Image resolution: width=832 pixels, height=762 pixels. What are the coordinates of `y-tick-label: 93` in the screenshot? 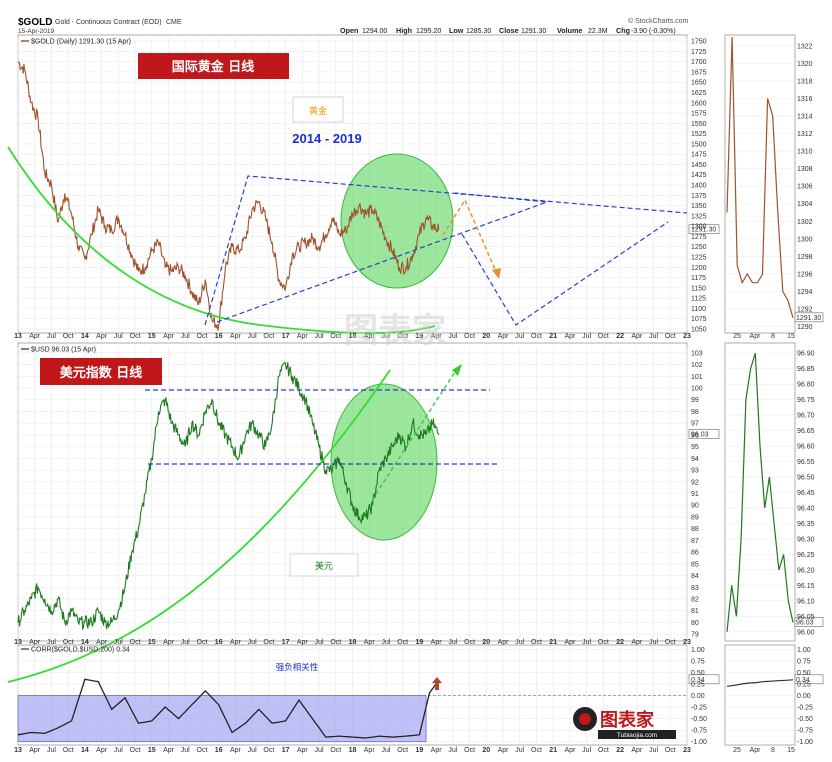 It's located at (695, 471).